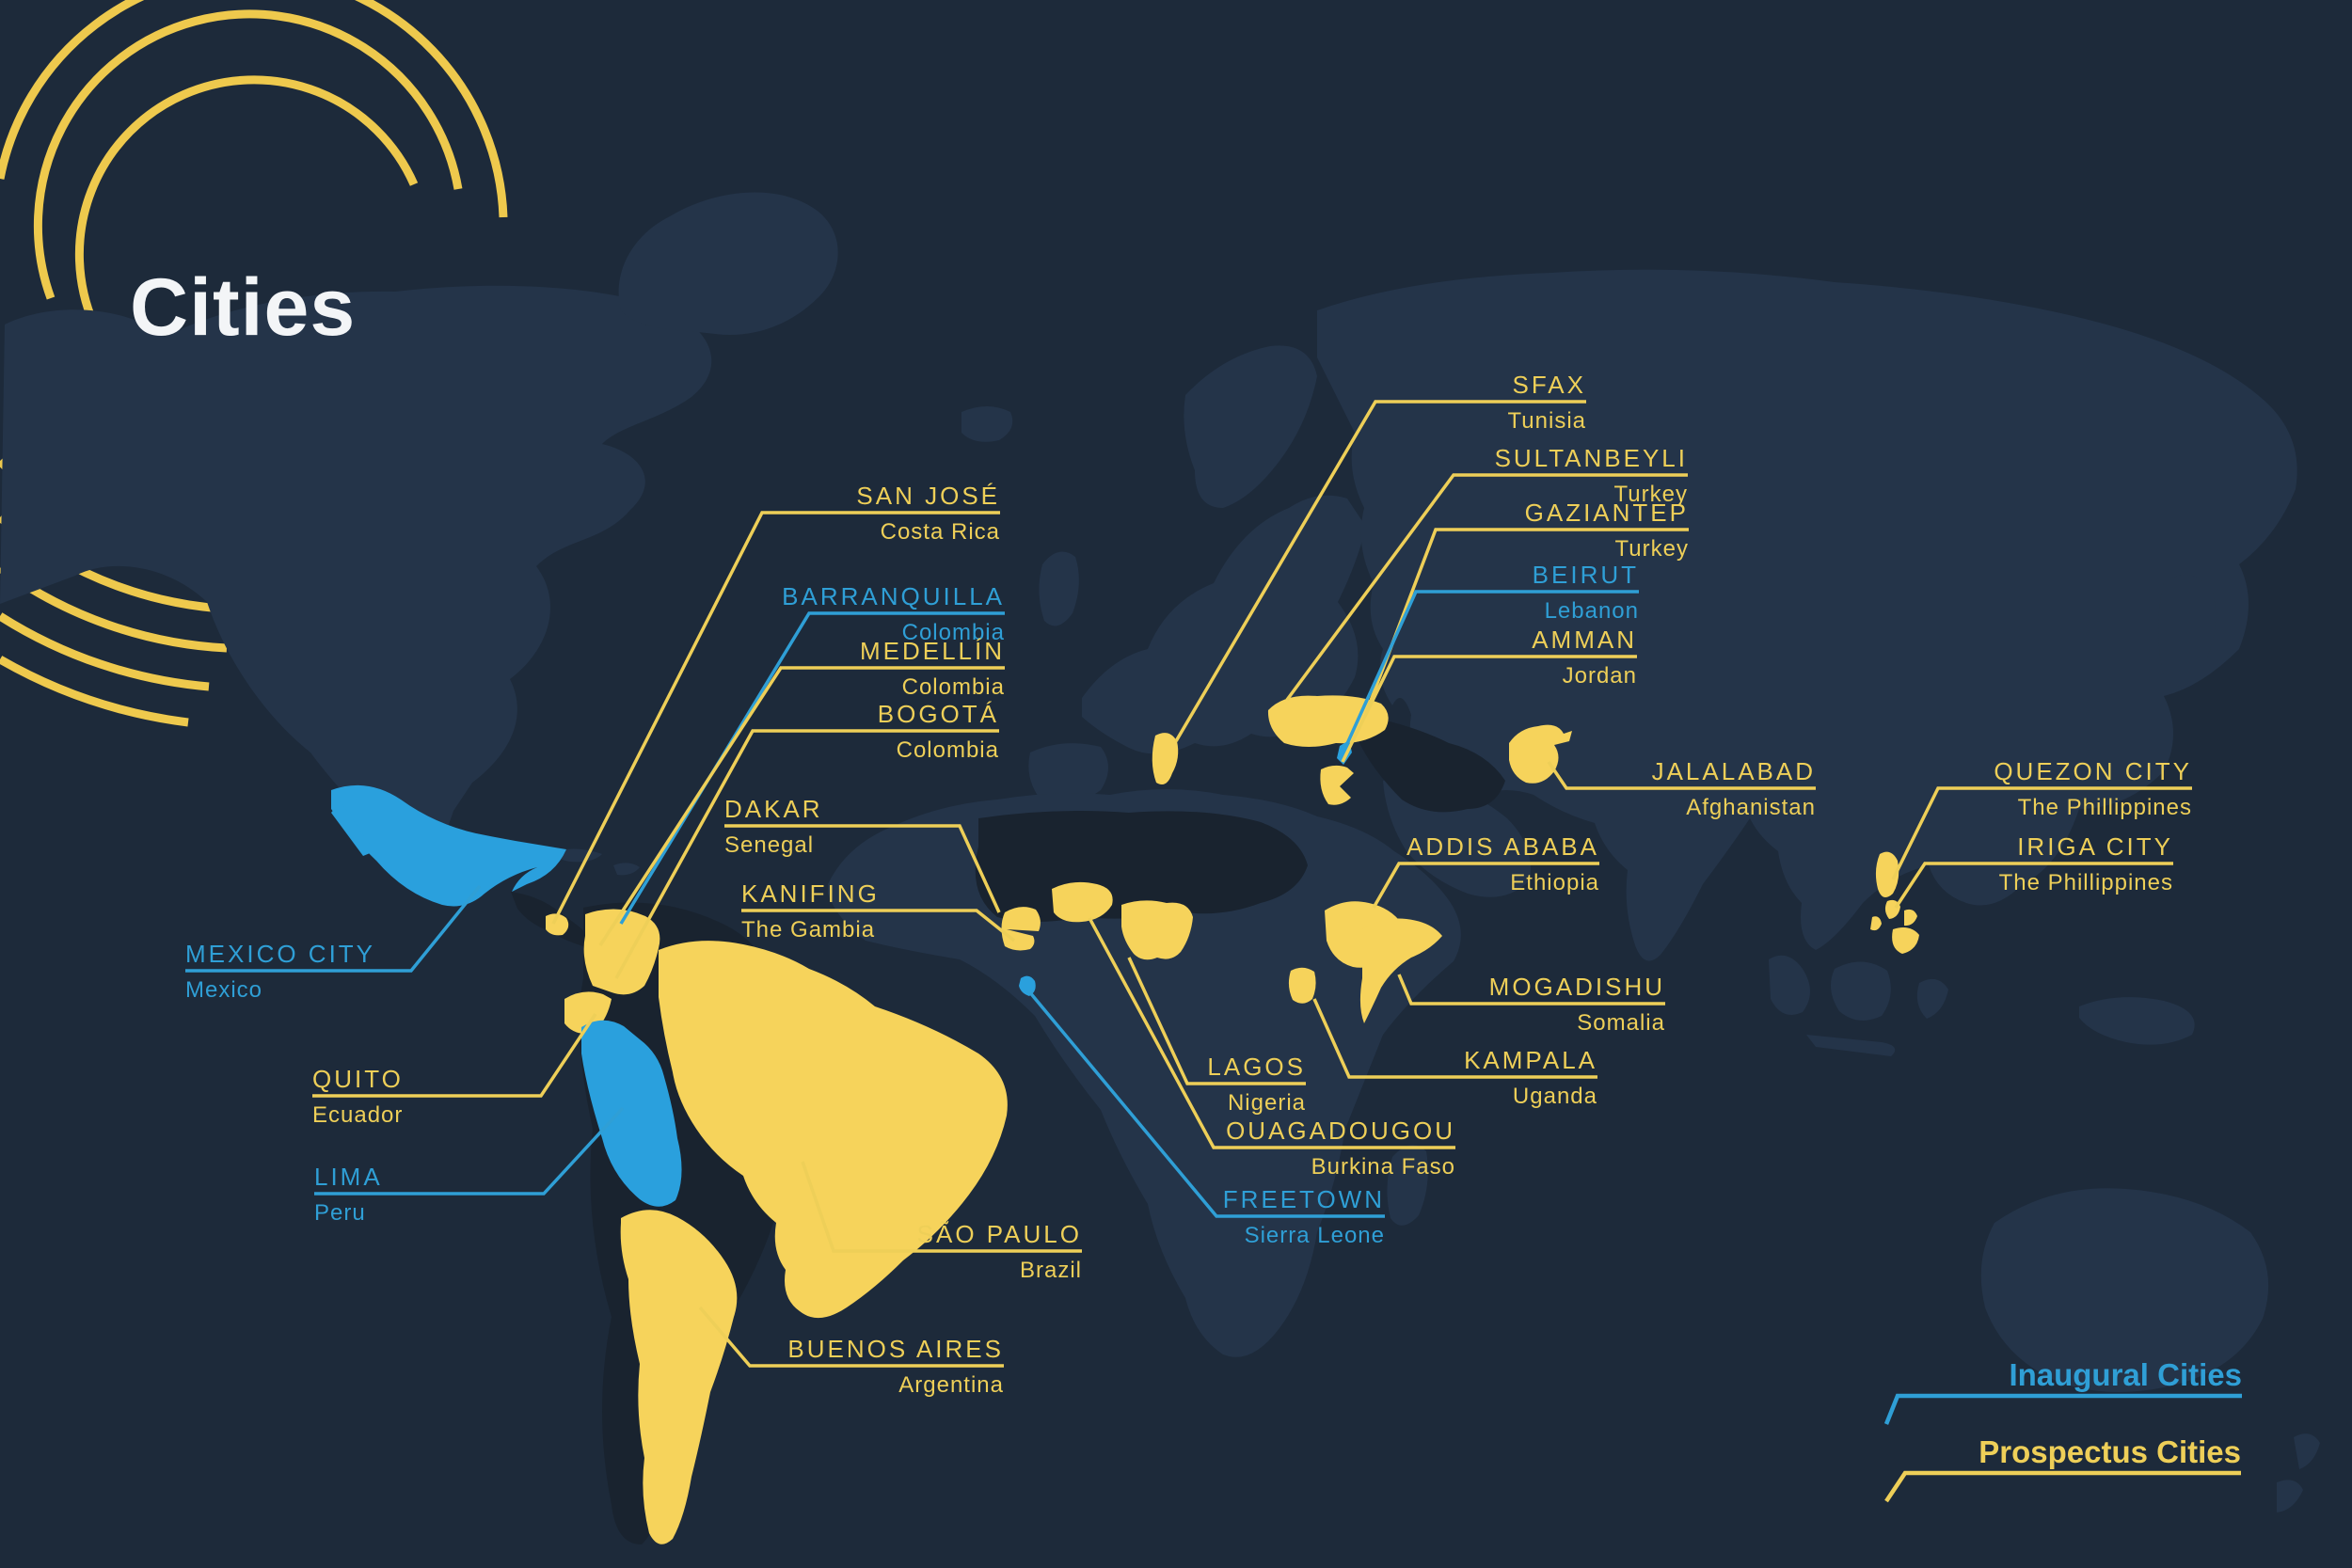 This screenshot has height=1568, width=2352. I want to click on city-name: MOGADISHU, so click(1576, 987).